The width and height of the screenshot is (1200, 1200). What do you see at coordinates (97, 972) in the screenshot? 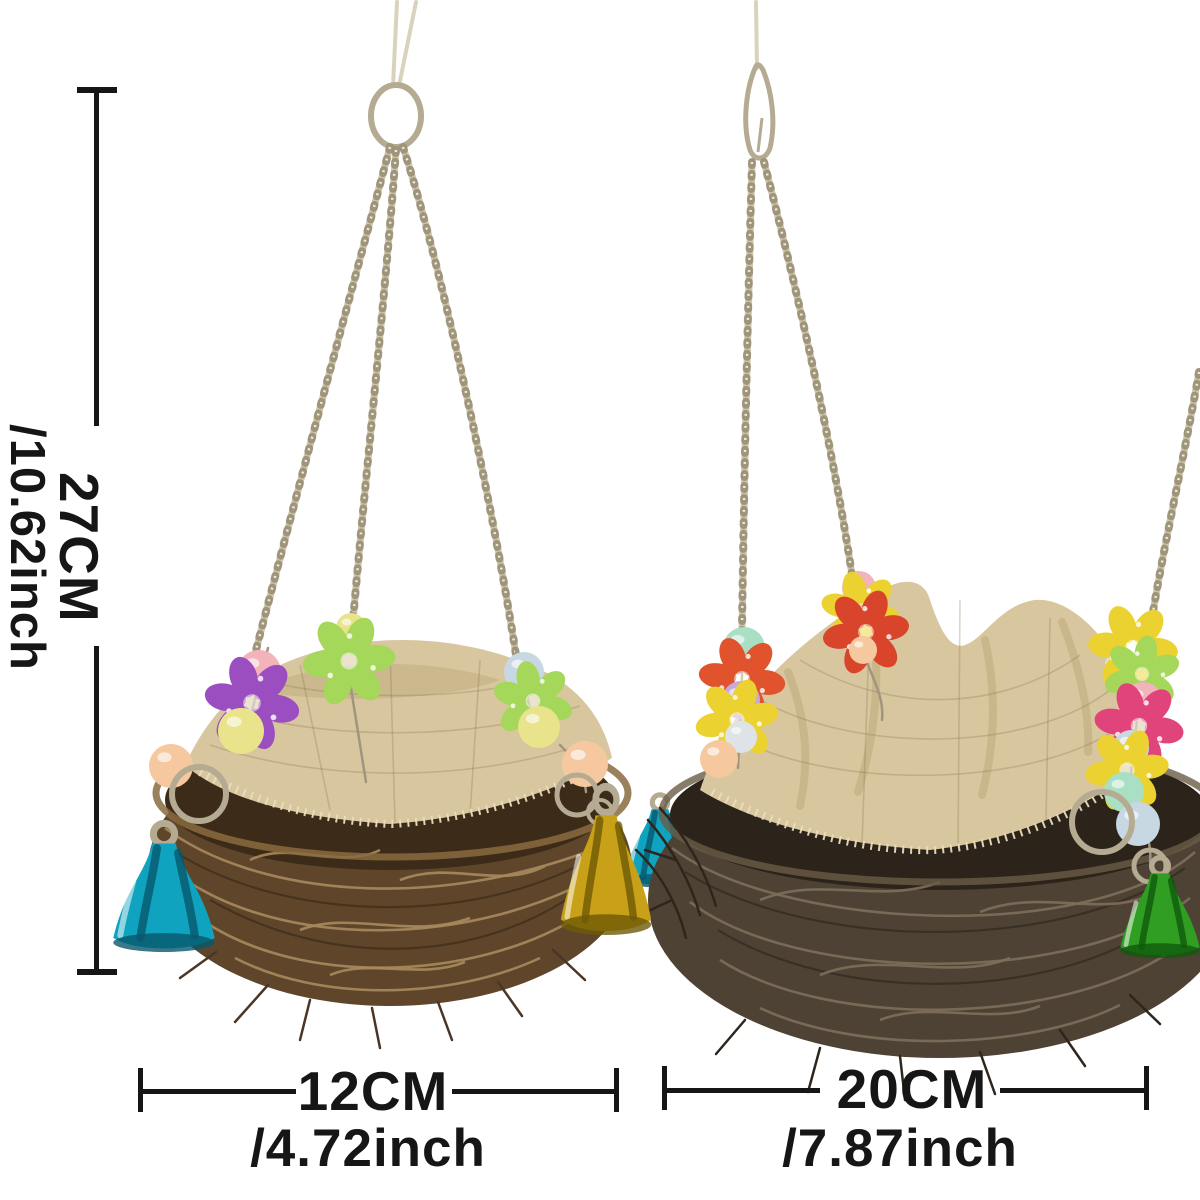
I see `height-dimension-tick-bottom` at bounding box center [97, 972].